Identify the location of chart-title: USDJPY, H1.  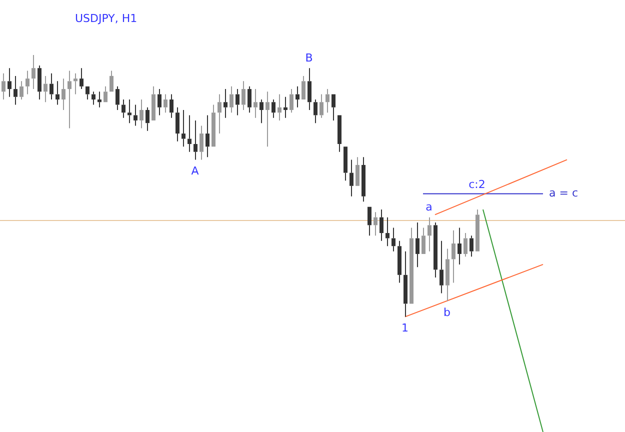
(106, 18).